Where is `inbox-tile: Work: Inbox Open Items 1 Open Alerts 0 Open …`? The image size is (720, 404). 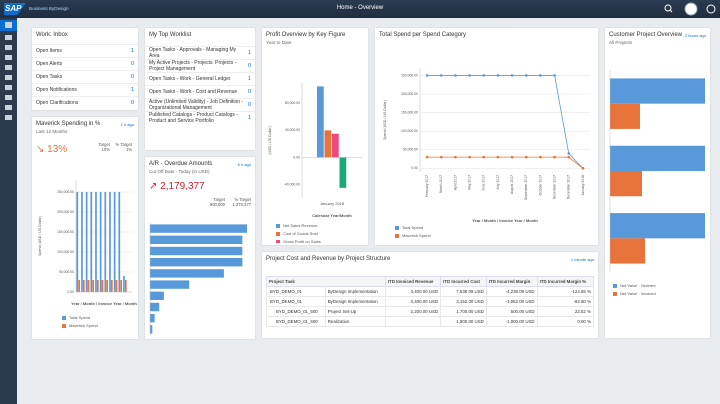
inbox-tile: Work: Inbox Open Items 1 Open Alerts 0 Open … is located at coordinates (85, 69).